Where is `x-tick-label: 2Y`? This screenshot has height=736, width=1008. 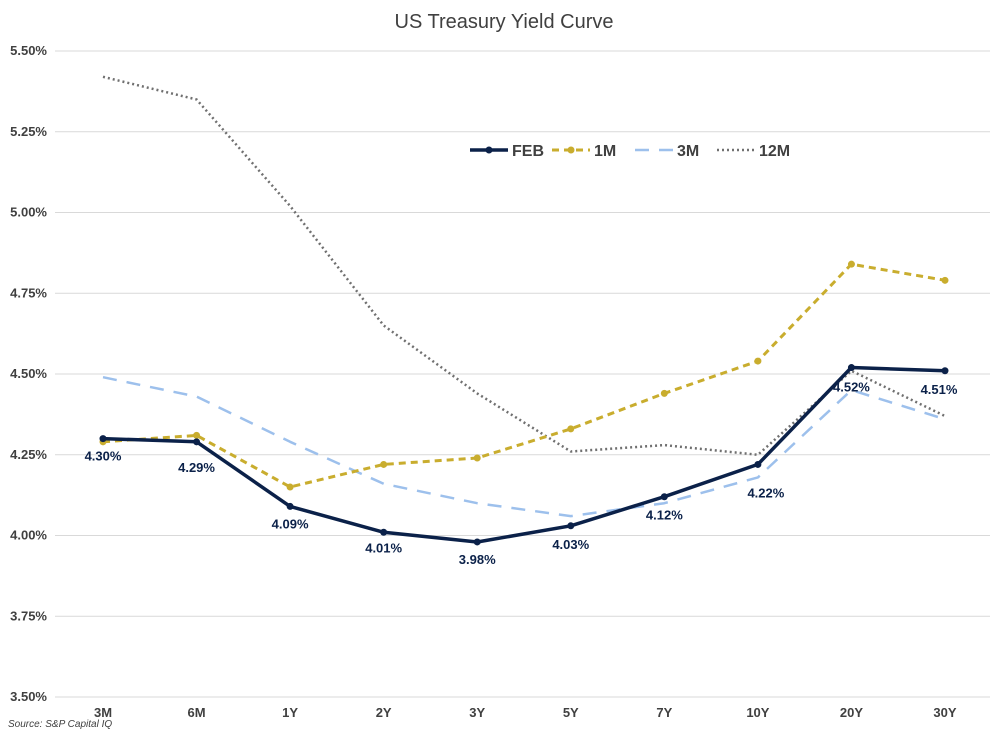 x-tick-label: 2Y is located at coordinates (384, 712).